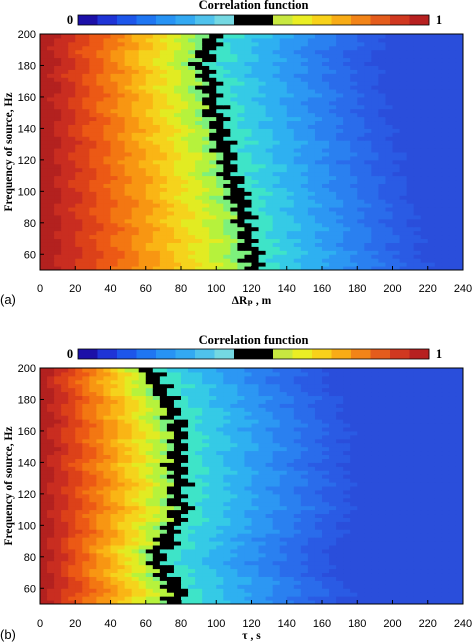 The height and width of the screenshot is (644, 474). I want to click on x-tick-label: 180, so click(357, 289).